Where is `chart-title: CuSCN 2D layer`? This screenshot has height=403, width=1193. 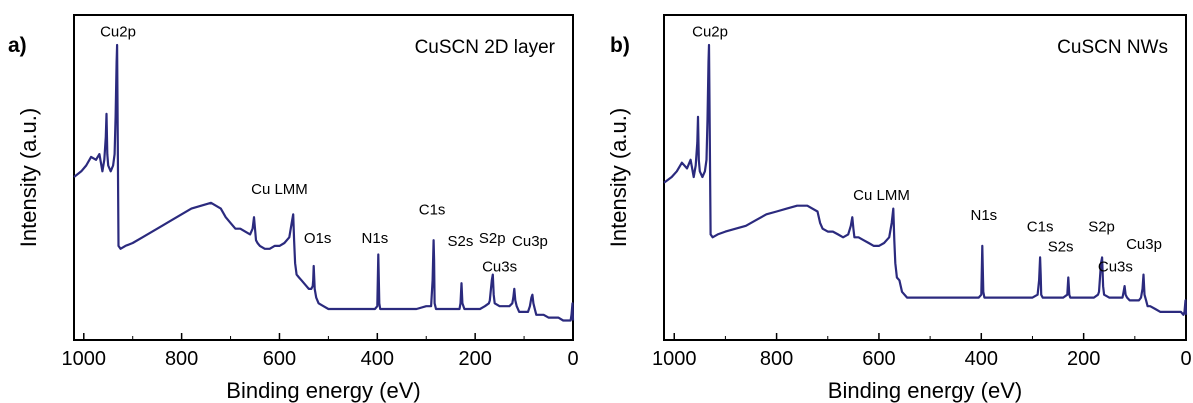 chart-title: CuSCN 2D layer is located at coordinates (485, 47).